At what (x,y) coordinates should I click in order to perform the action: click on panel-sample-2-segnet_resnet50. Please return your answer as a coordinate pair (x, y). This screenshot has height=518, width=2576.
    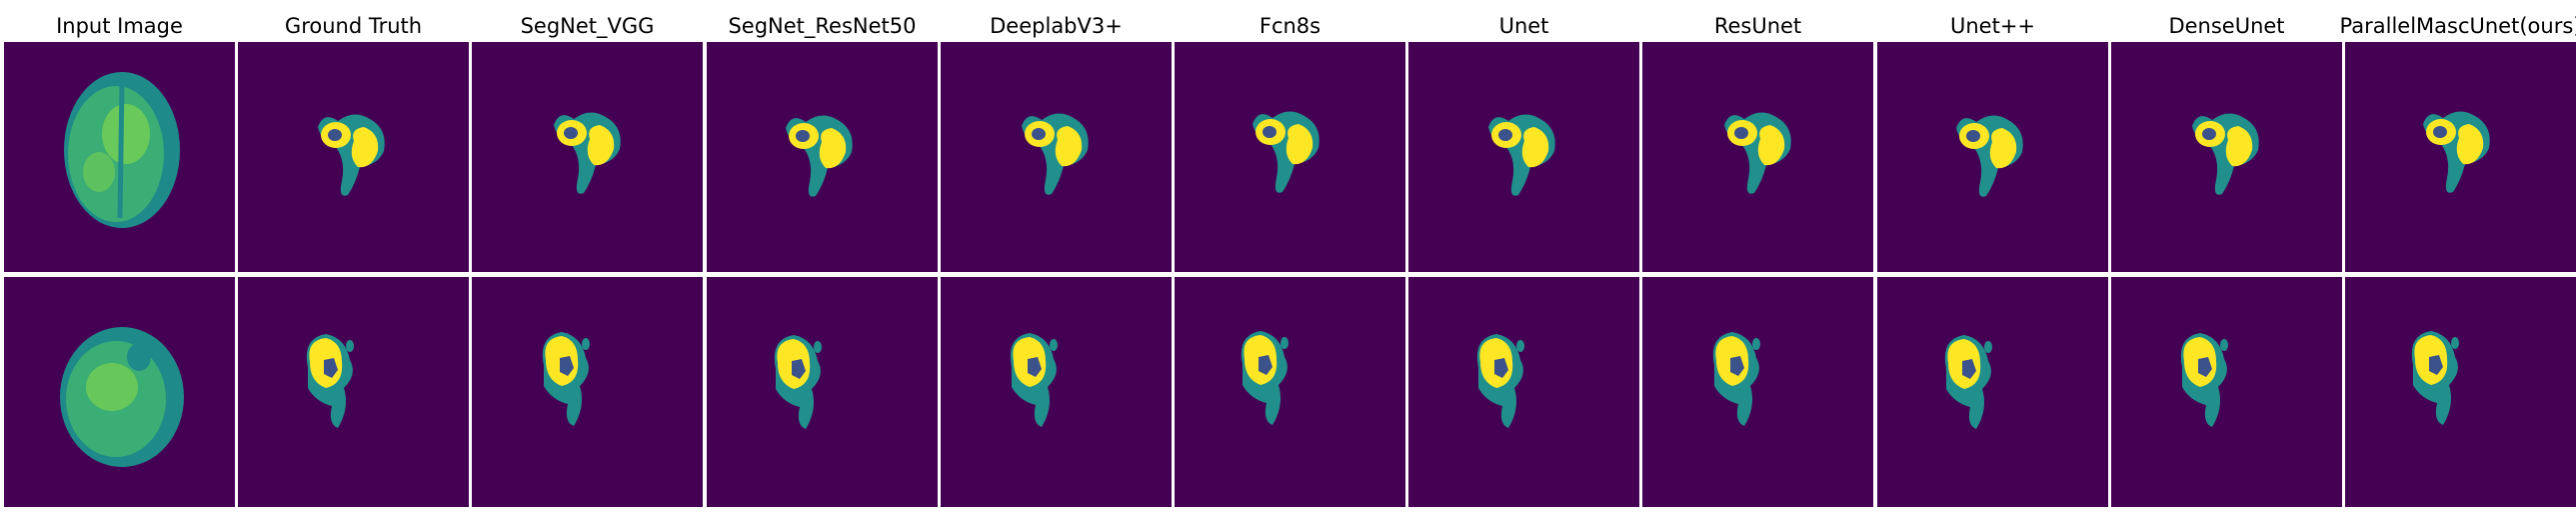
    Looking at the image, I should click on (823, 392).